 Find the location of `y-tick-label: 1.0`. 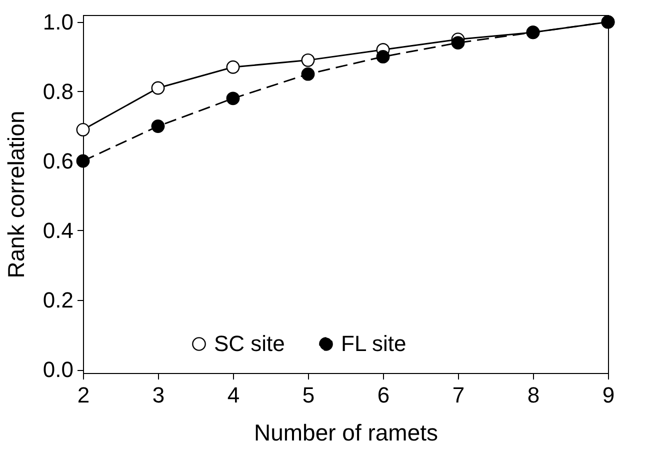

y-tick-label: 1.0 is located at coordinates (58, 21).